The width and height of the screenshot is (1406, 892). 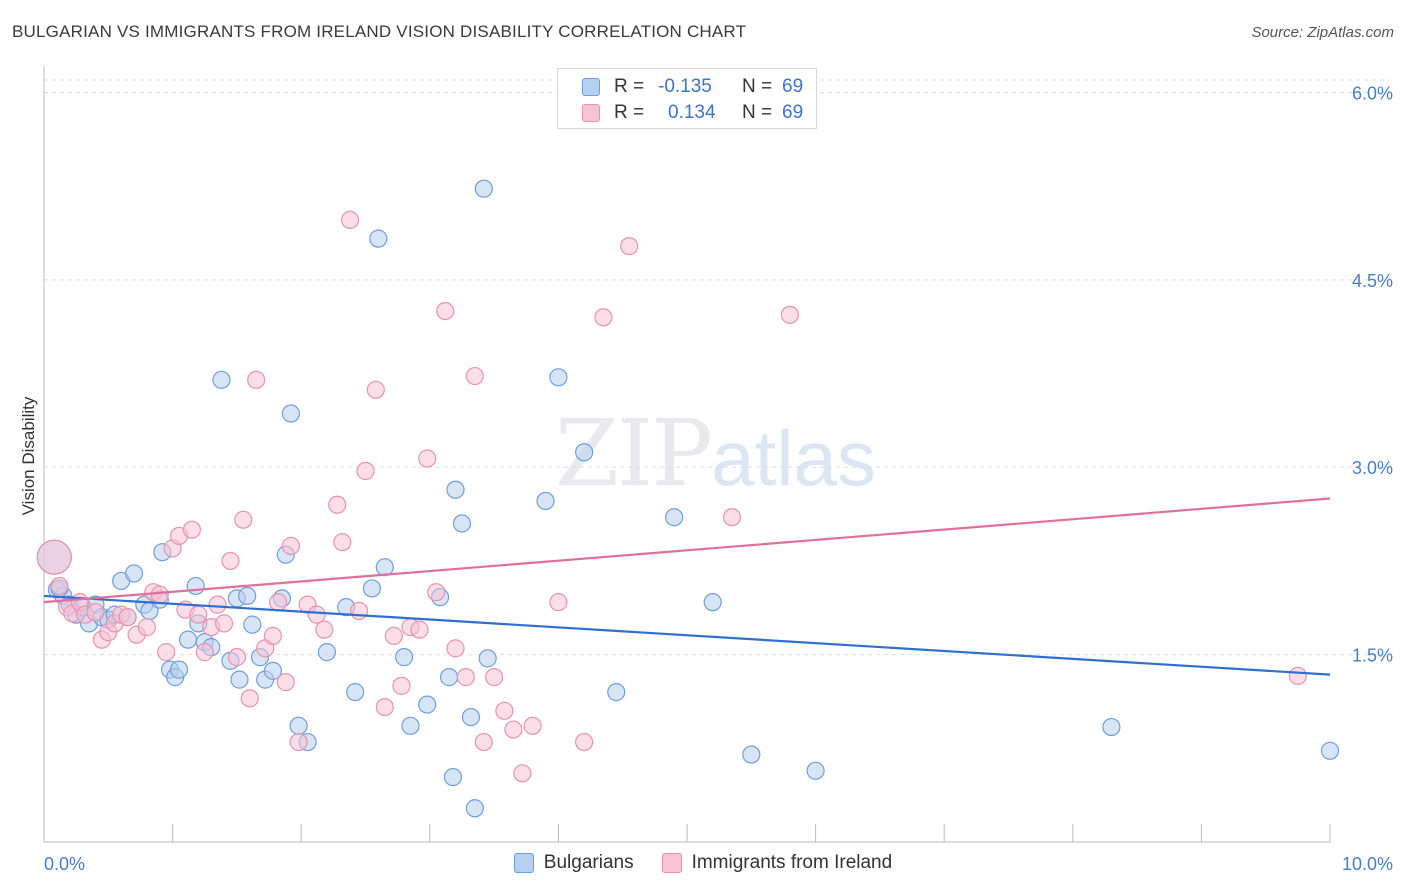 What do you see at coordinates (793, 458) in the screenshot?
I see `watermark-atlas: atlas` at bounding box center [793, 458].